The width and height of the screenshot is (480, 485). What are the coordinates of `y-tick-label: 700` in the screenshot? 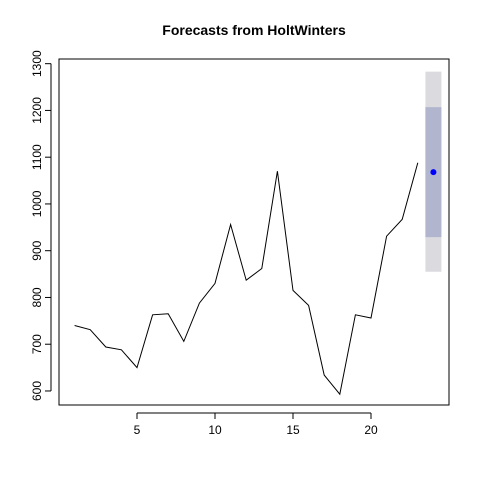 It's located at (37, 344).